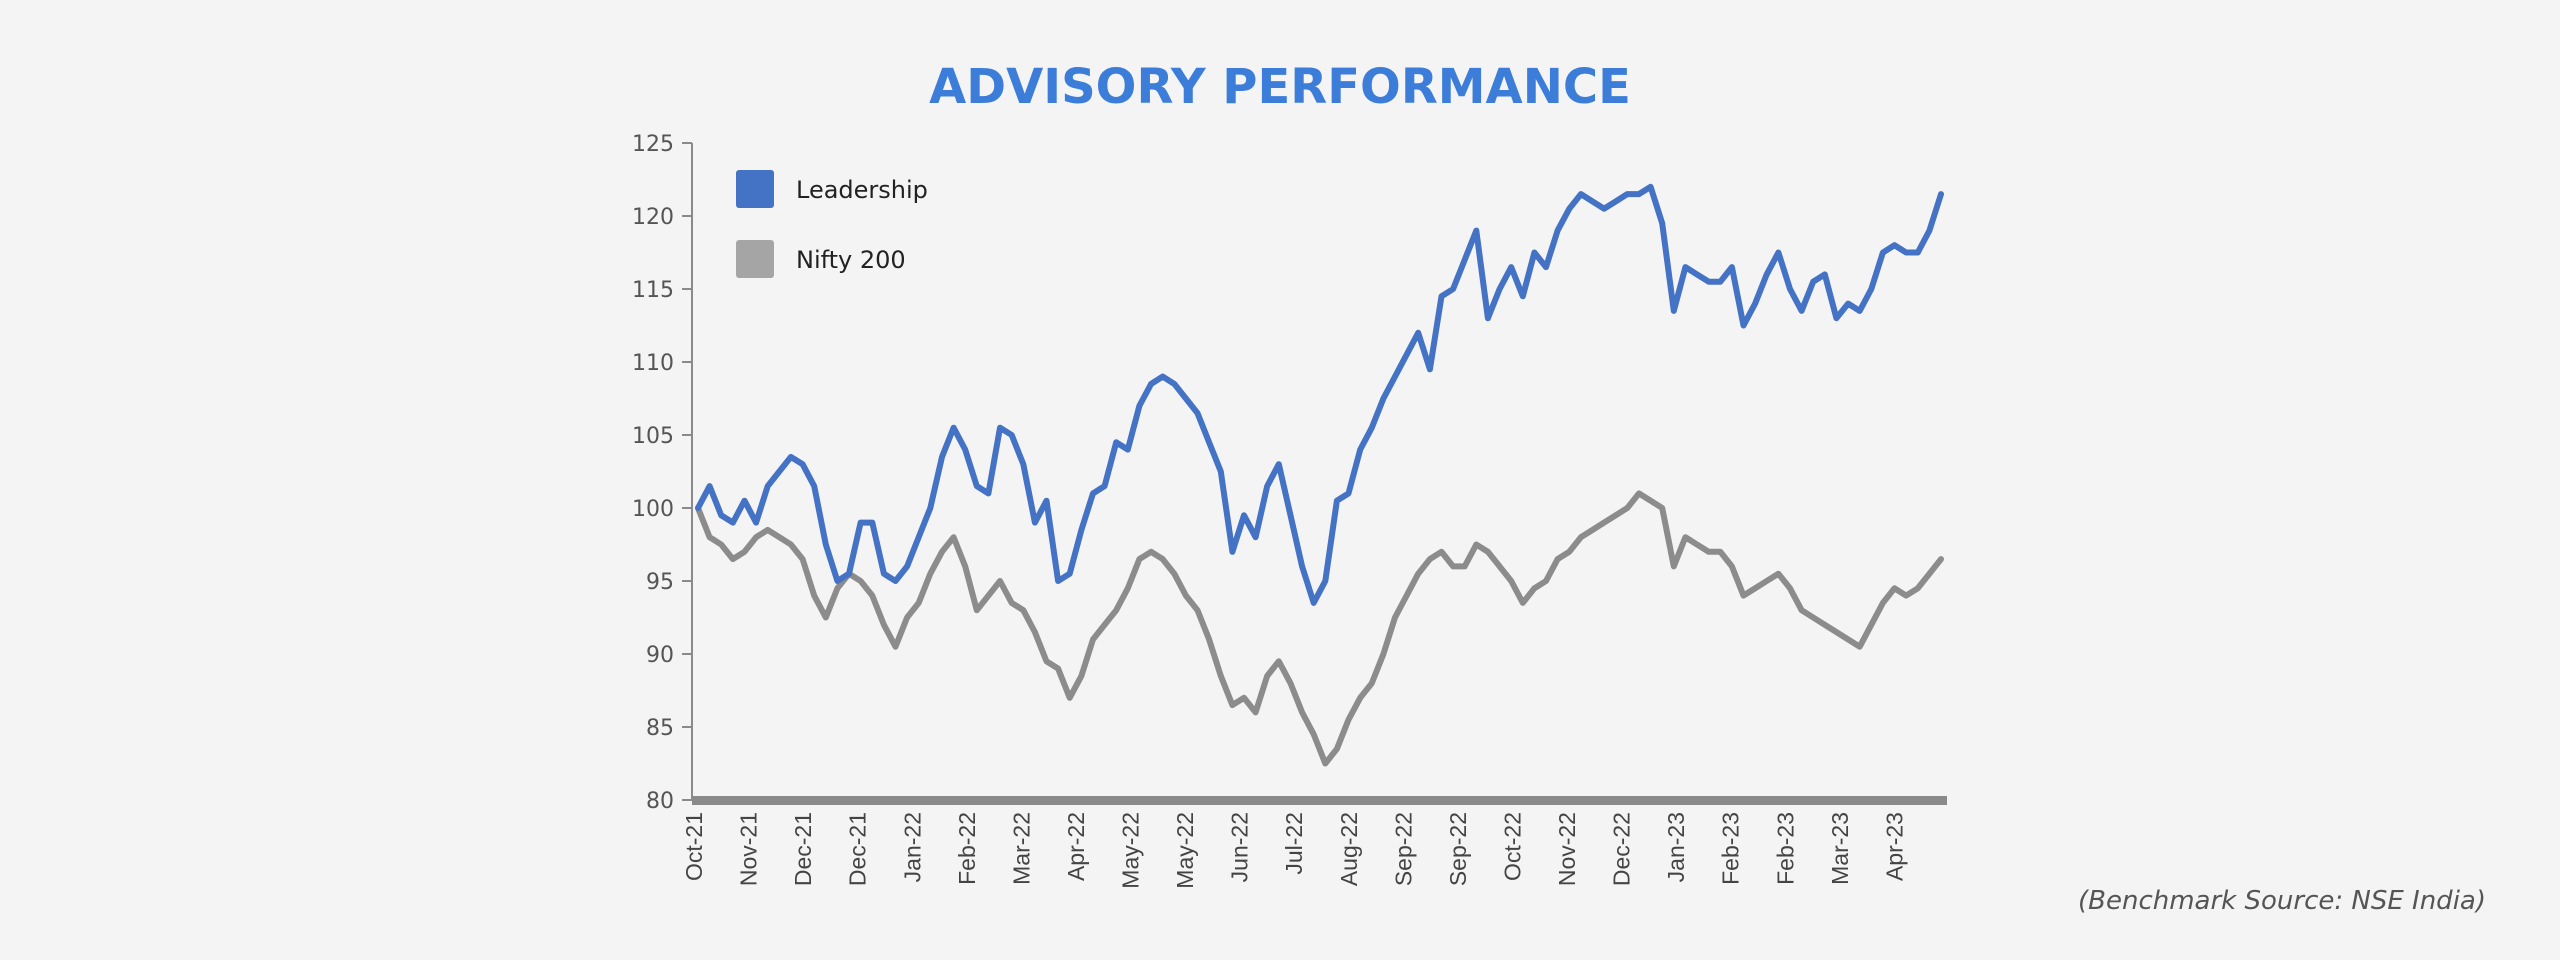  Describe the element at coordinates (694, 846) in the screenshot. I see `x-tick-label: Oct-21` at that location.